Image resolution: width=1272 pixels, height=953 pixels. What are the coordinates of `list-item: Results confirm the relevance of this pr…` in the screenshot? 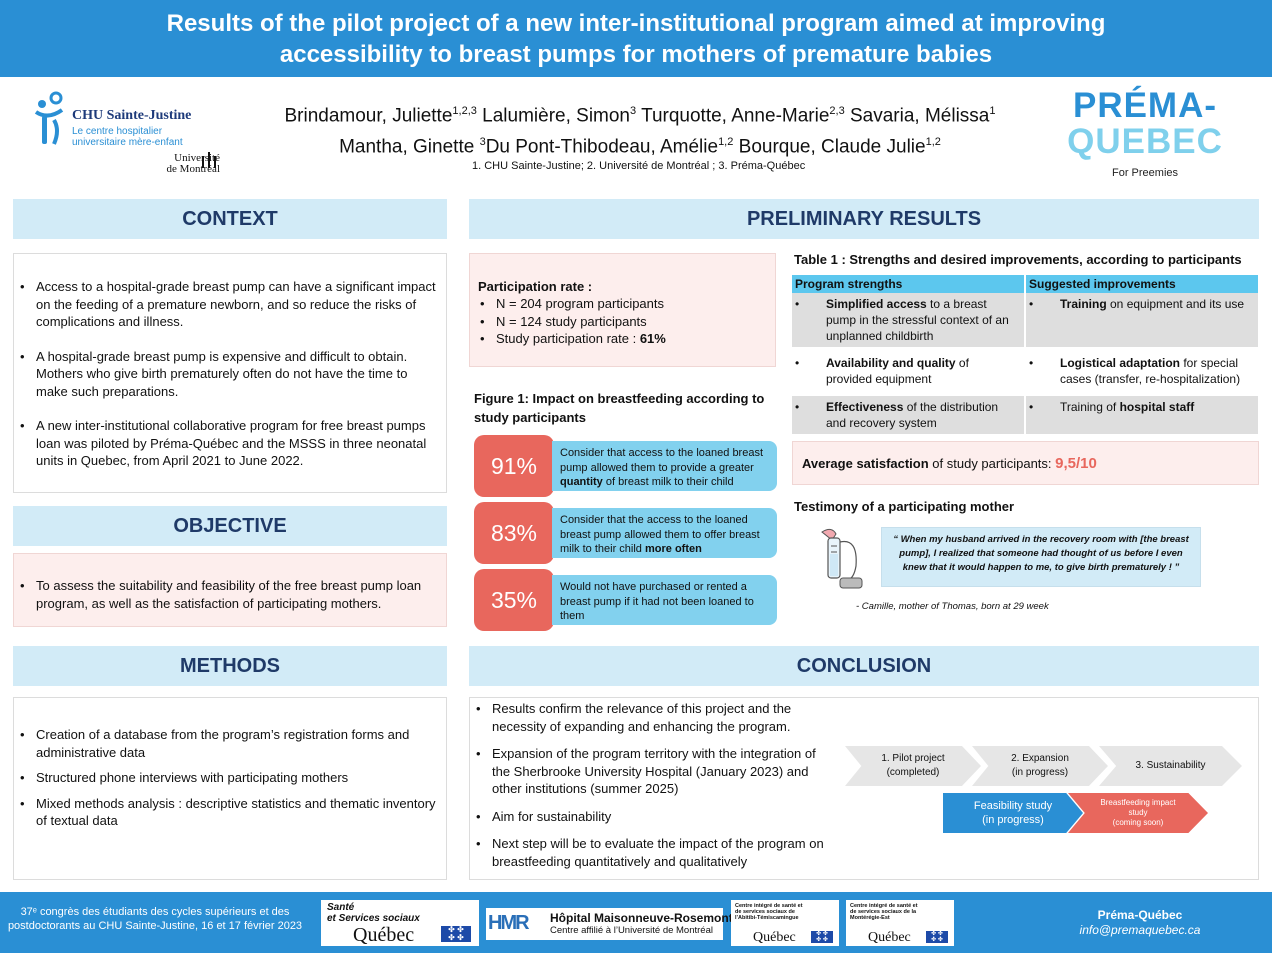 It's located at (649, 717).